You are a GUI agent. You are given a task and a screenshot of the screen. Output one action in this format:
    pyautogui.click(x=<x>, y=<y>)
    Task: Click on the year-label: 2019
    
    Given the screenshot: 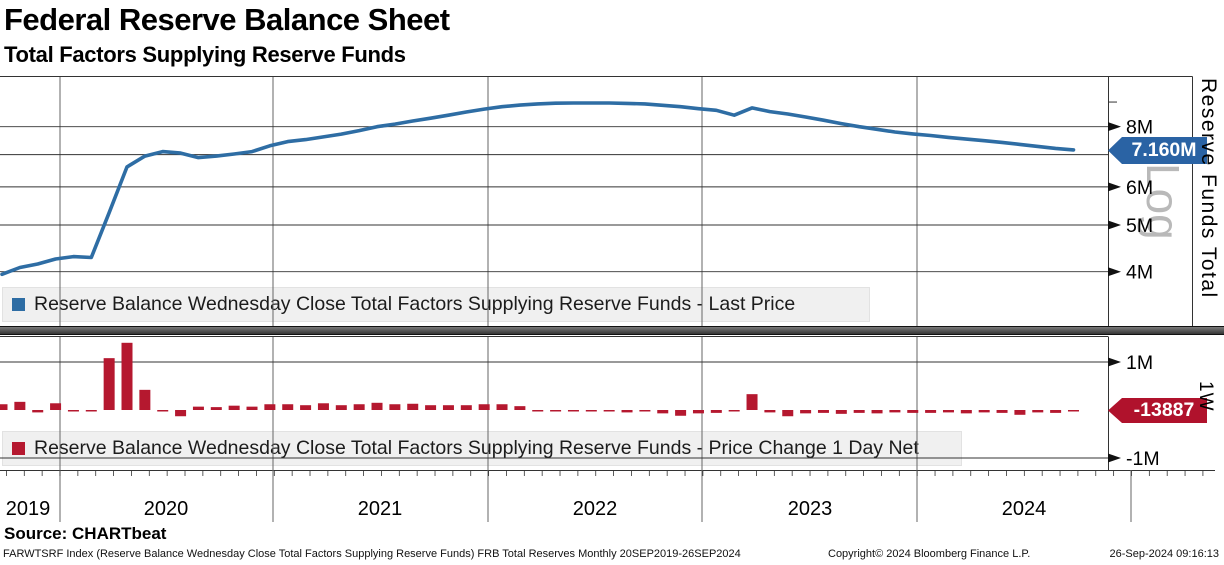 What is the action you would take?
    pyautogui.click(x=28, y=509)
    